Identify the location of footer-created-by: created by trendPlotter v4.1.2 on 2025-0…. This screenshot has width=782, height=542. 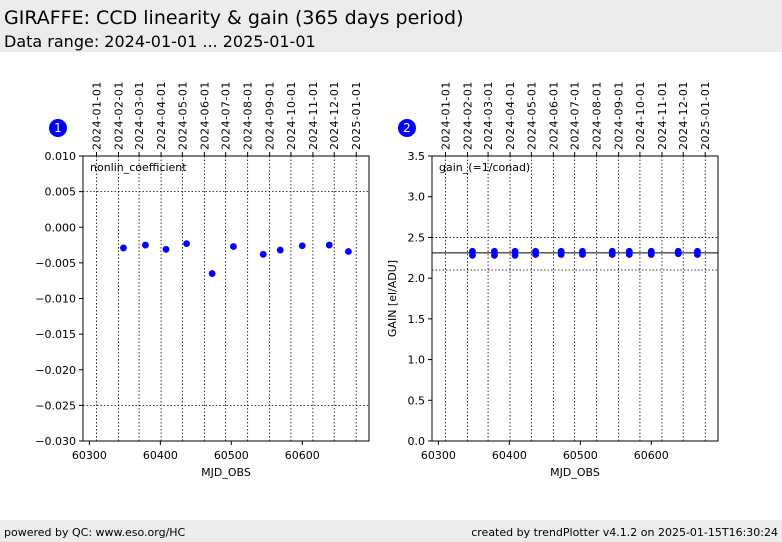
(624, 532).